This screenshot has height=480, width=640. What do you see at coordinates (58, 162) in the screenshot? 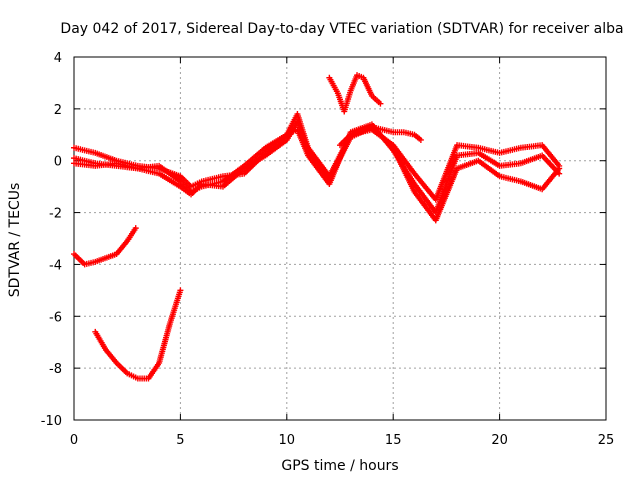
I see `y-tick-label: 0` at bounding box center [58, 162].